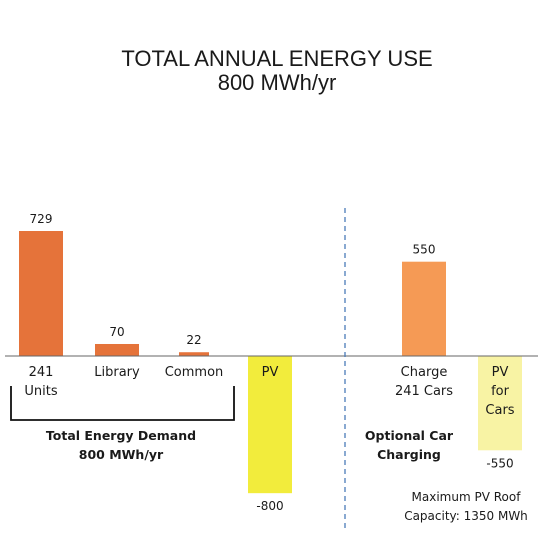 The image size is (539, 539). I want to click on capacity-note-line-2: Capacity: 1350 MWh, so click(466, 516).